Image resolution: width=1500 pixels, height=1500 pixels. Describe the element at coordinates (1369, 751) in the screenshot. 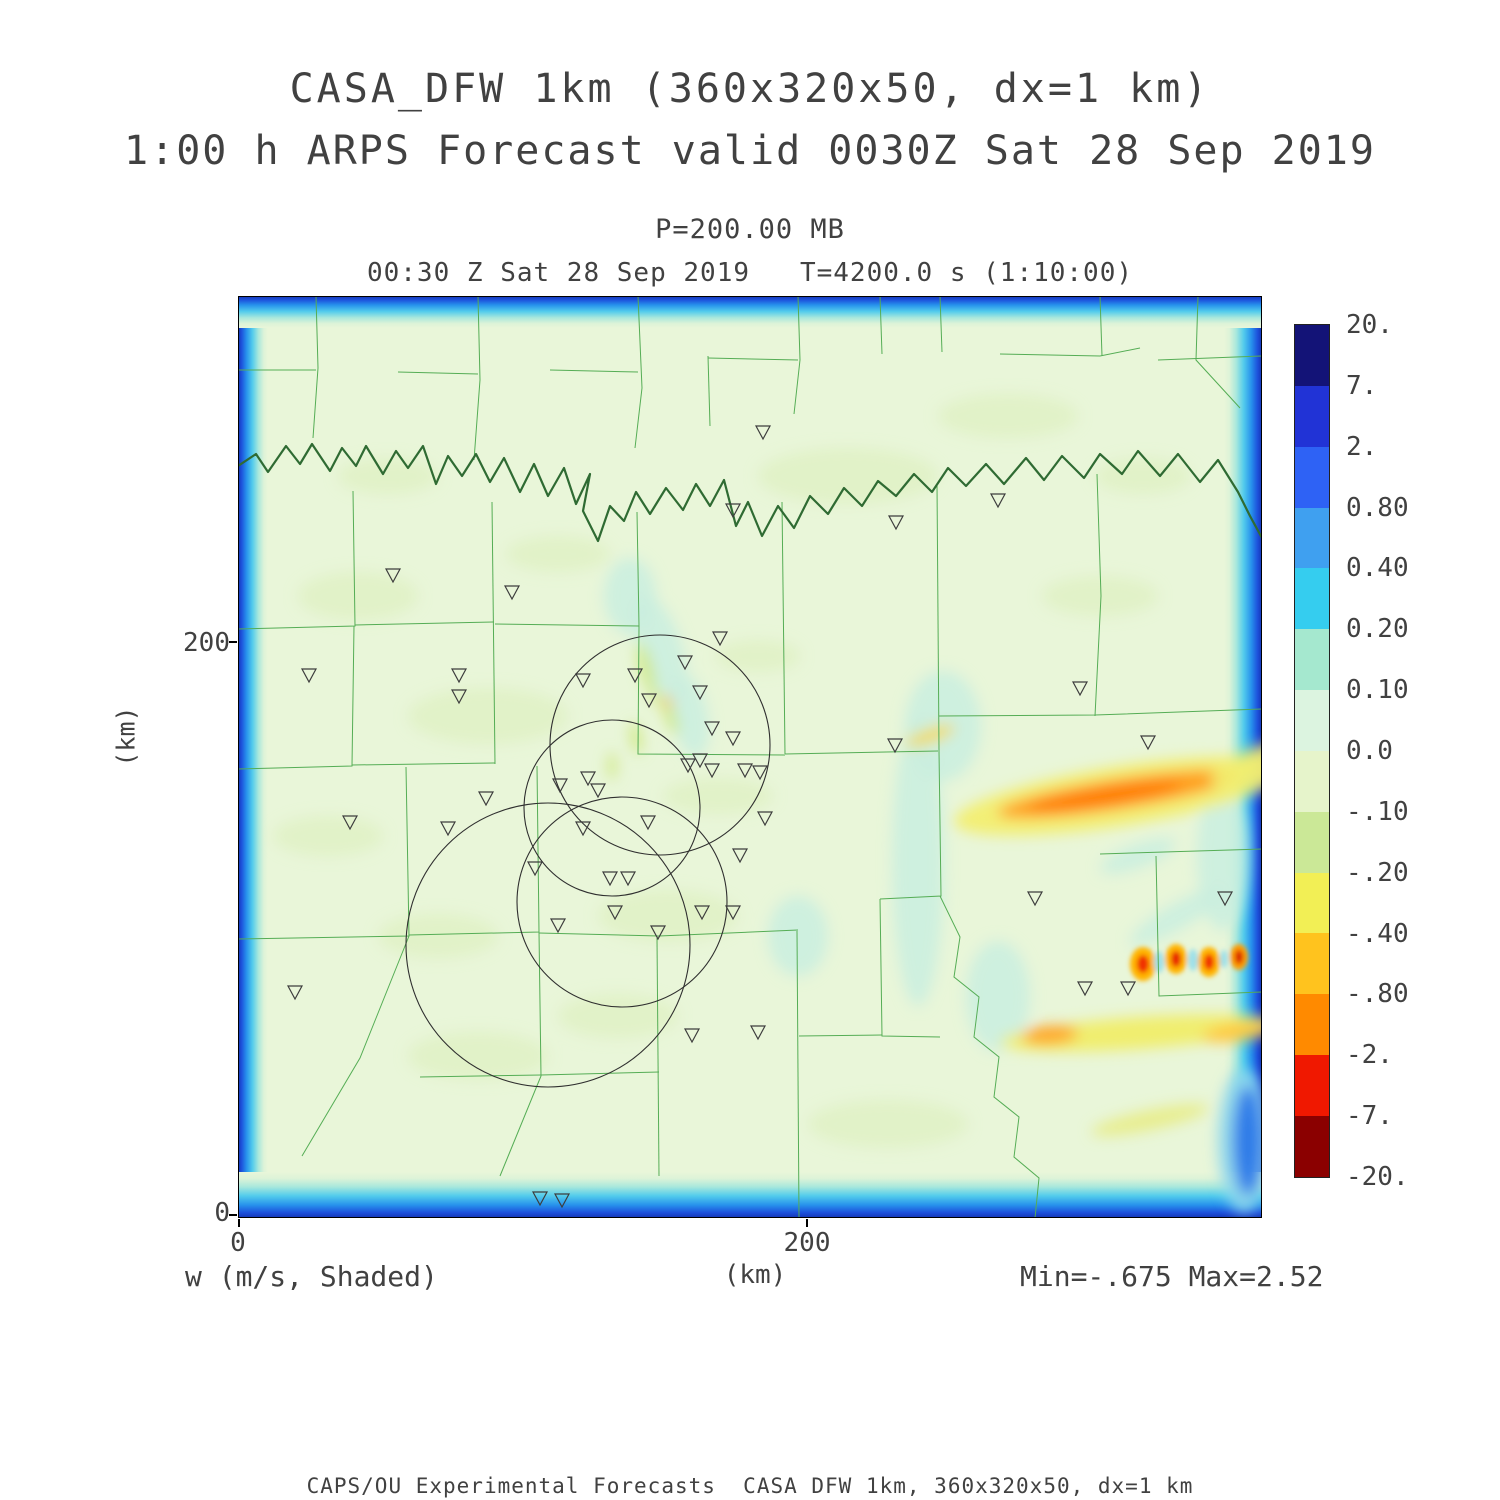

I see `colorbar-tick-label: 0.0` at that location.